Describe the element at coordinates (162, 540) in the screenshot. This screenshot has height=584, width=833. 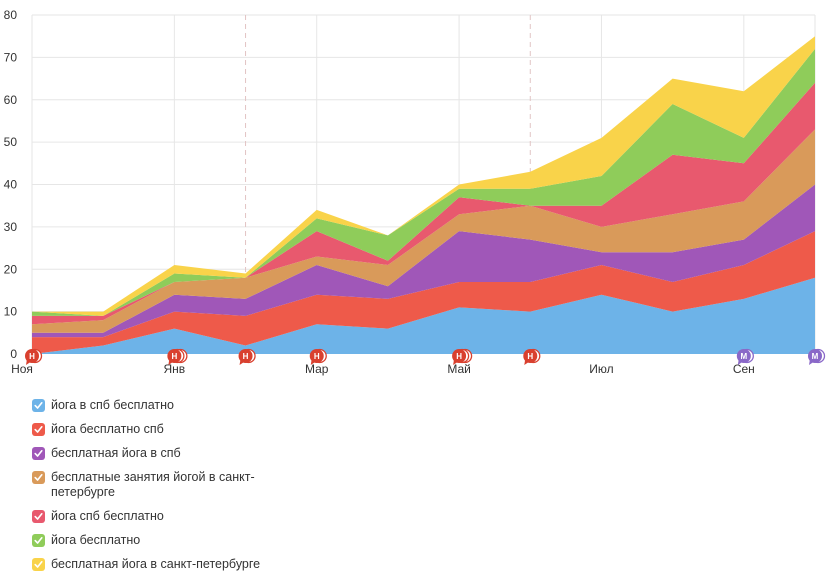
I see `legend-item: йога бесплатно` at that location.